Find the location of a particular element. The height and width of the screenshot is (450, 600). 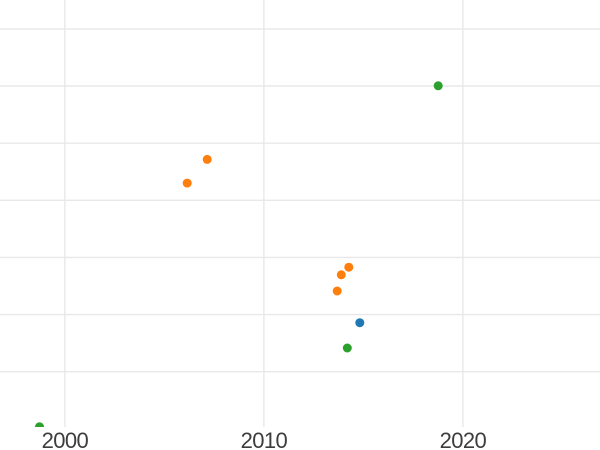

svg-text: 2010 is located at coordinates (264, 439).